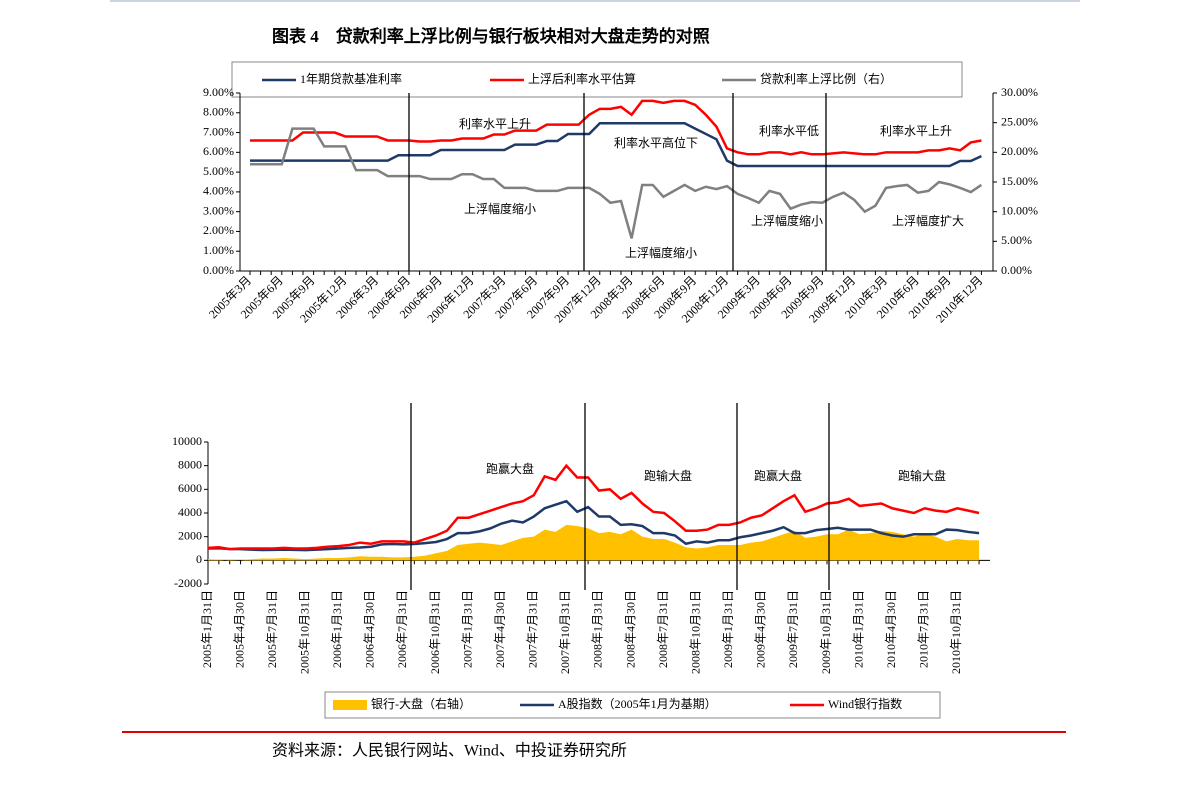 The width and height of the screenshot is (1191, 786). I want to click on x-tick-label: 2005年10月31日, so click(304, 632).